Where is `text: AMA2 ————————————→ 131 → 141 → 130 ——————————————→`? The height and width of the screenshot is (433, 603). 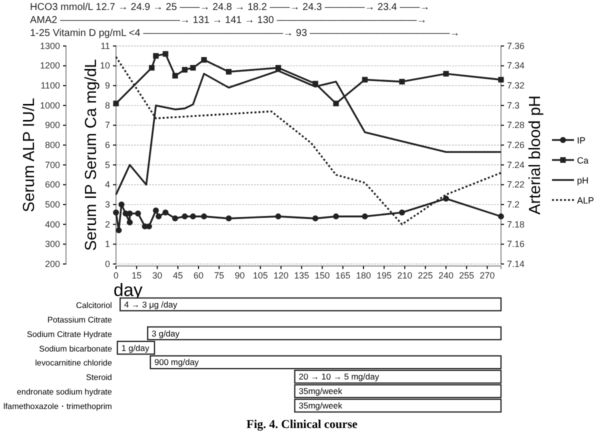 text: AMA2 ————————————→ 131 → 141 → 130 ——————————————→ is located at coordinates (228, 20).